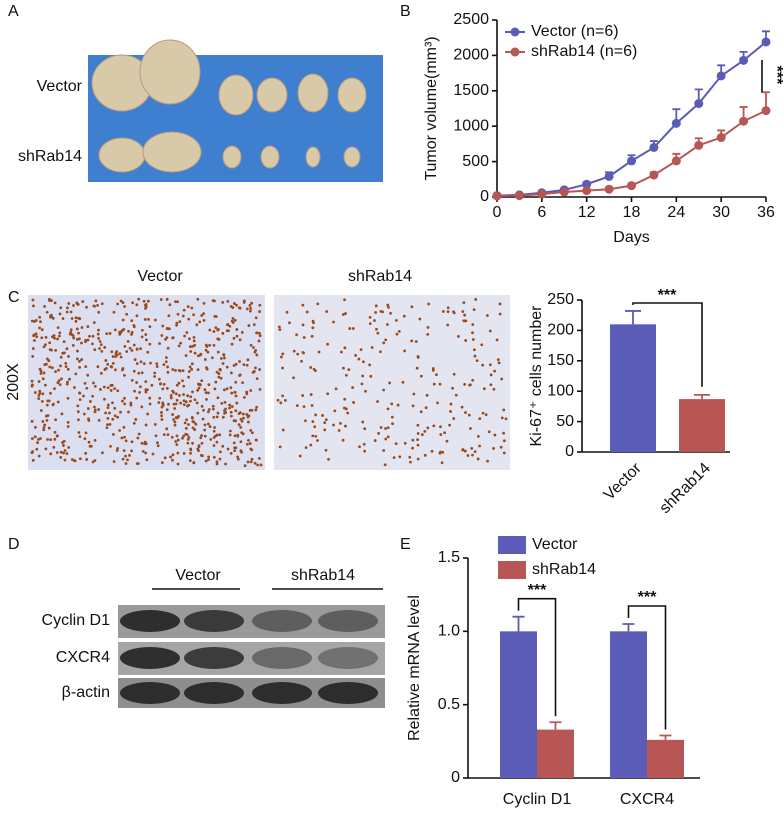  What do you see at coordinates (160, 276) in the screenshot?
I see `column-label: Vector` at bounding box center [160, 276].